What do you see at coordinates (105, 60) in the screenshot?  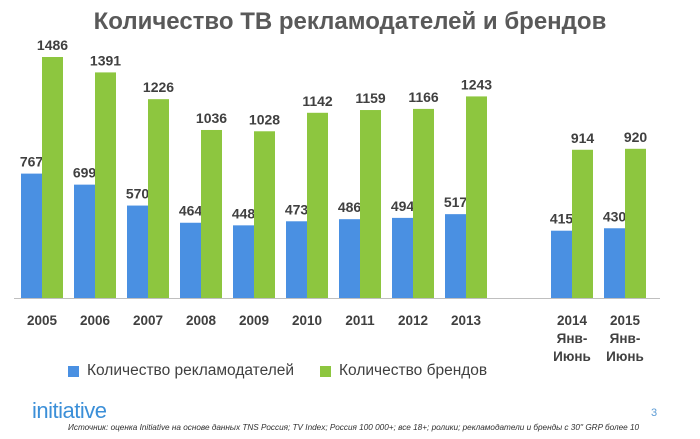 I see `data-label-brands-1: 1391` at bounding box center [105, 60].